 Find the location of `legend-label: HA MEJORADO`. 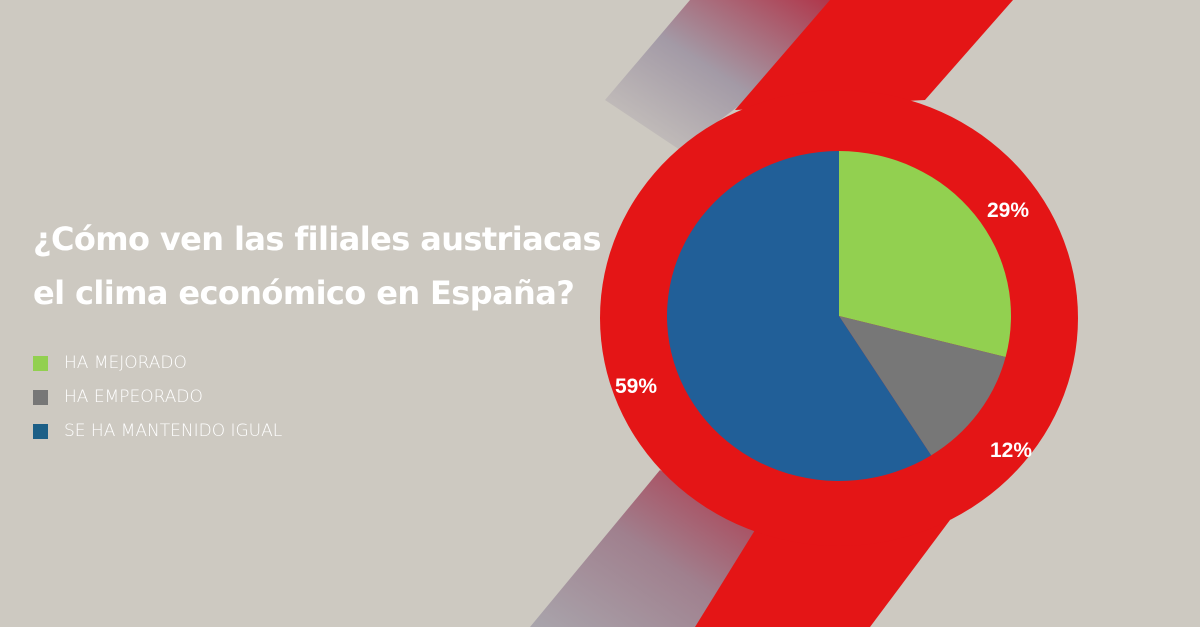

legend-label: HA MEJORADO is located at coordinates (125, 363).